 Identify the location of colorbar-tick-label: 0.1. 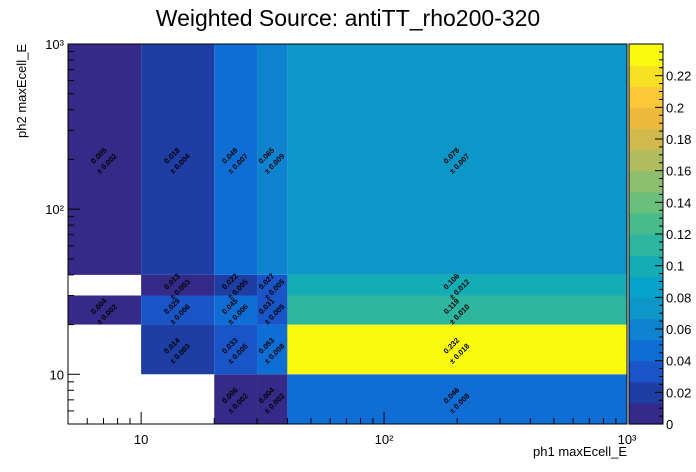
(675, 266).